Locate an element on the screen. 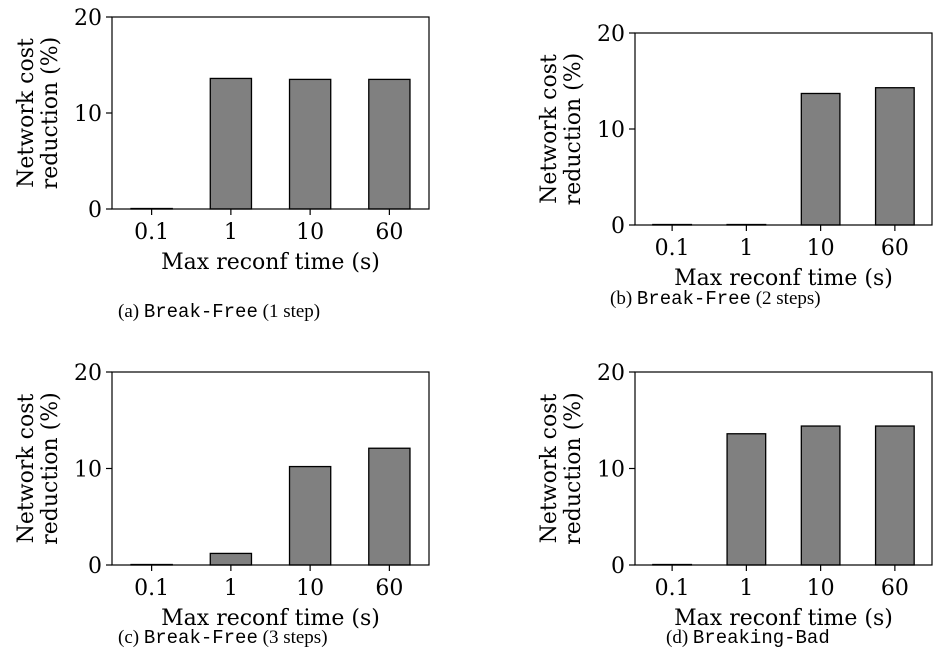  subplot-caption: (c) Break-Free (3 steps) is located at coordinates (223, 638).